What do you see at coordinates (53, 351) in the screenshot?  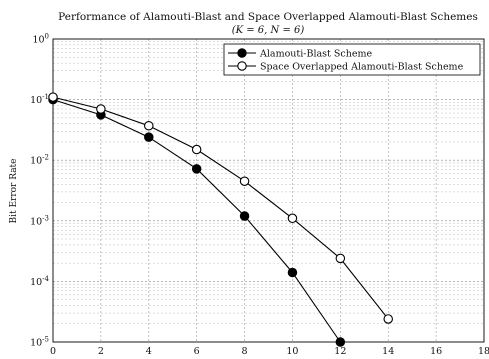 I see `x-tick-label: 0` at bounding box center [53, 351].